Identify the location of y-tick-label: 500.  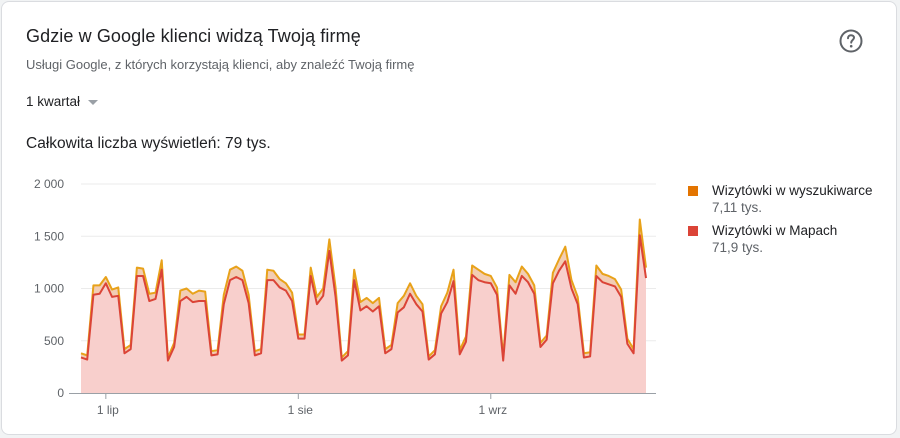
(54, 341).